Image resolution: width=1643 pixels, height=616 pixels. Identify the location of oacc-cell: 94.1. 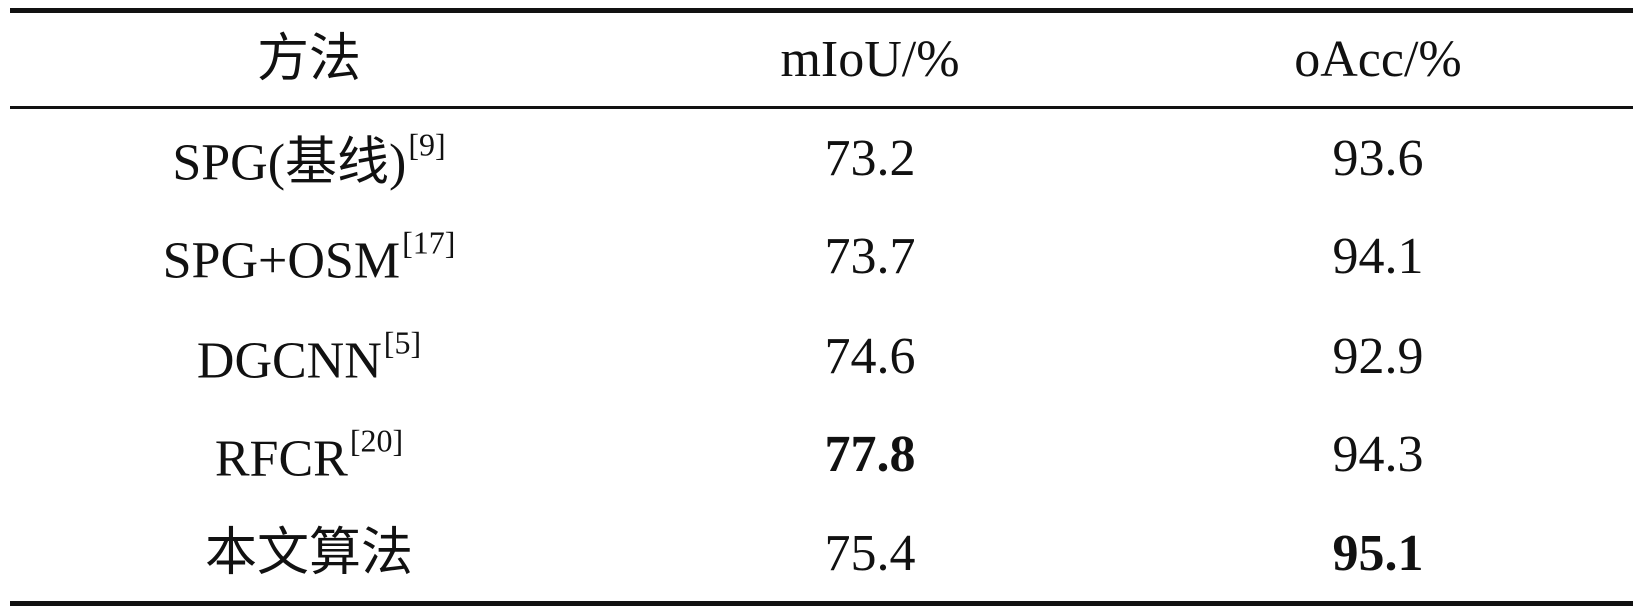
(1378, 256).